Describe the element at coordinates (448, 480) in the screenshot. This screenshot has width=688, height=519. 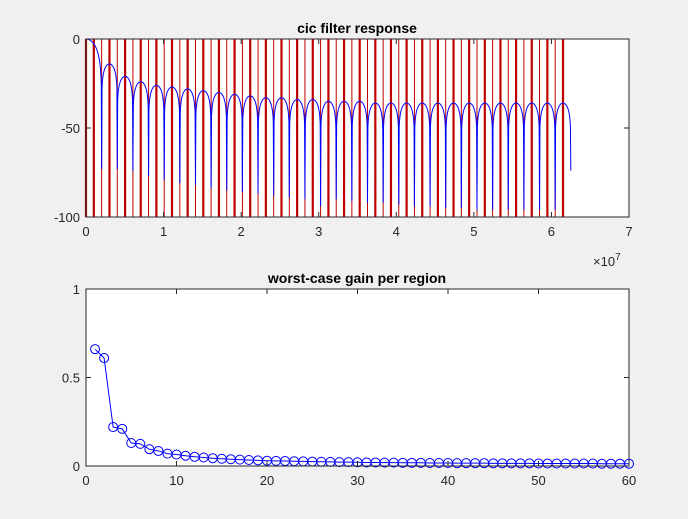
I see `x-tick-label: 40` at that location.